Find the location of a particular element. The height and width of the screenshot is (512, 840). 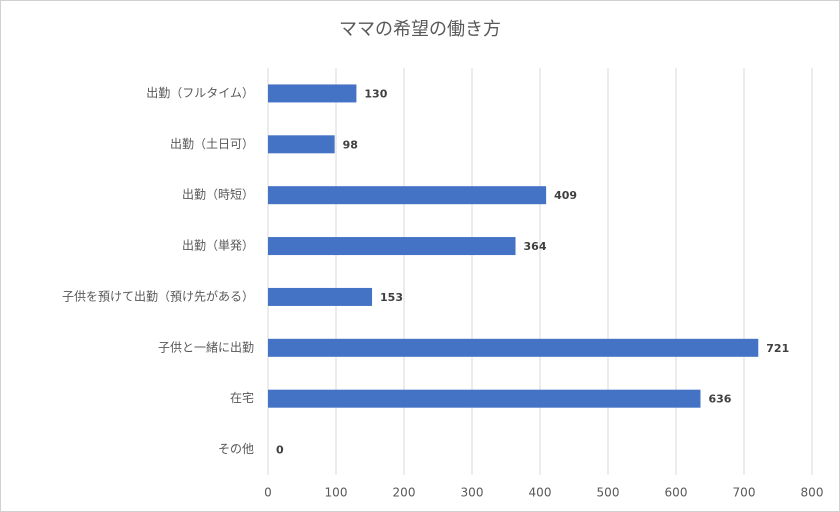

x-tick-label: 200 is located at coordinates (404, 493).